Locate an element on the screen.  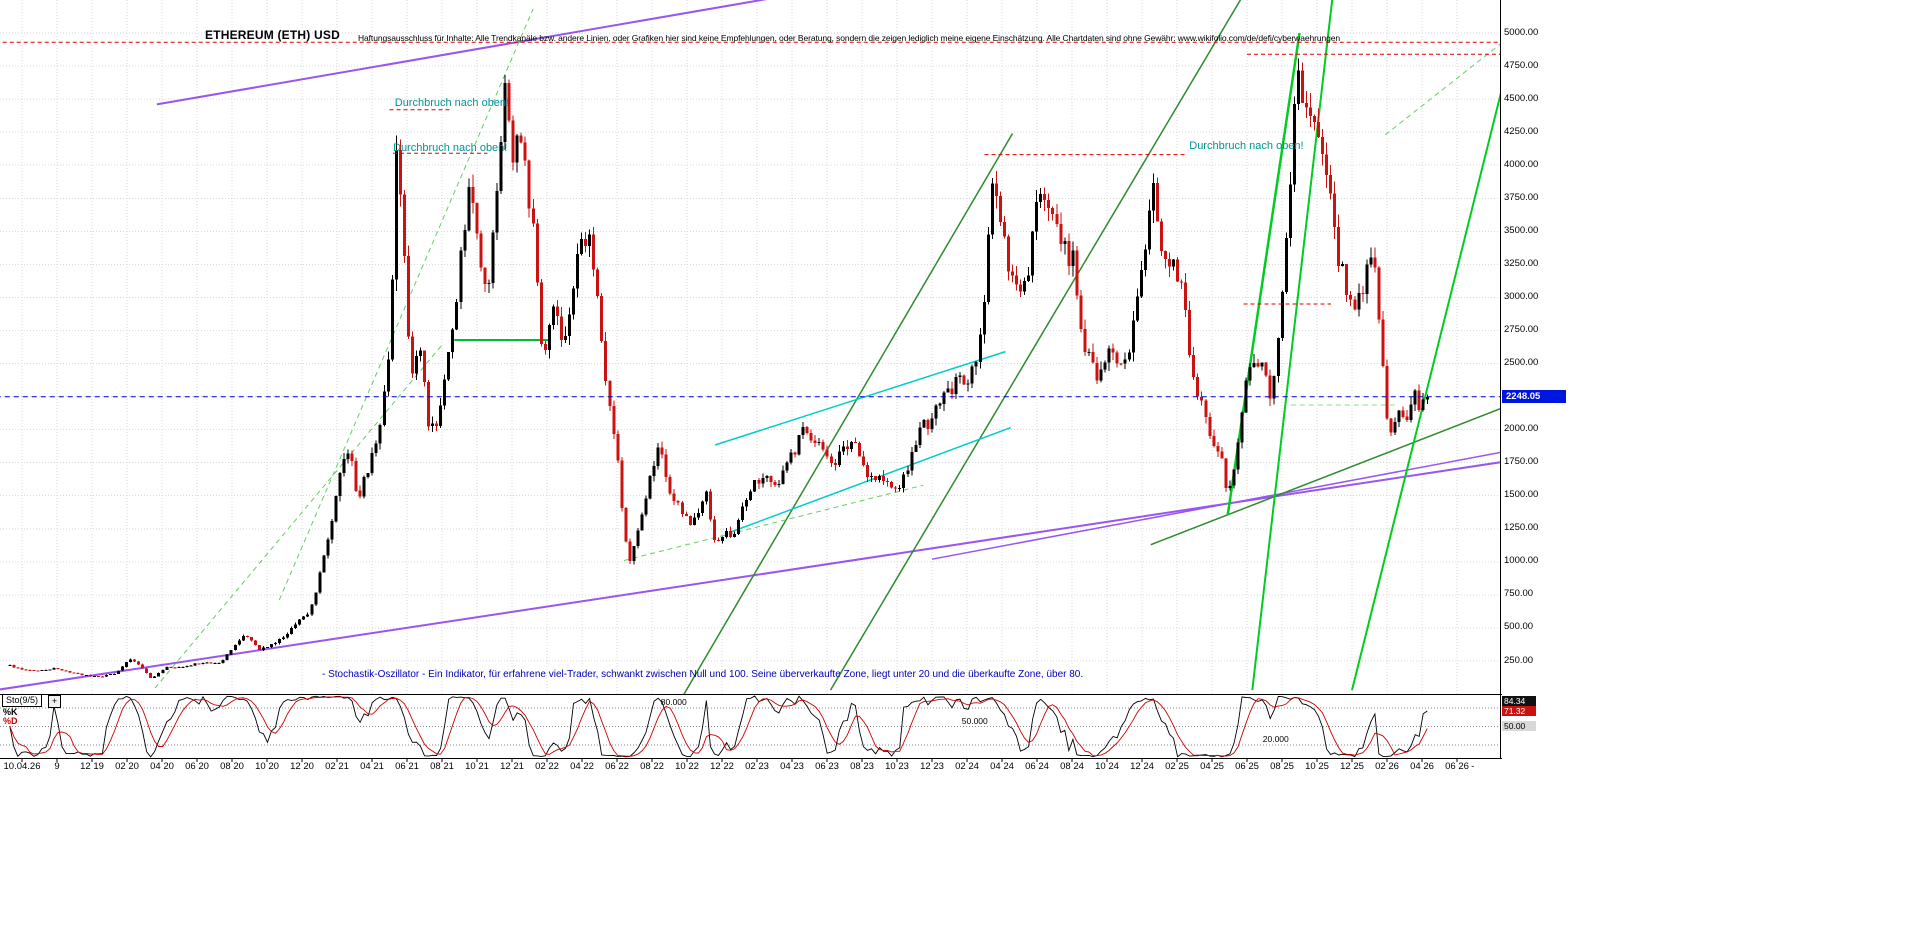
percent-k-label: %K is located at coordinates (10, 712).